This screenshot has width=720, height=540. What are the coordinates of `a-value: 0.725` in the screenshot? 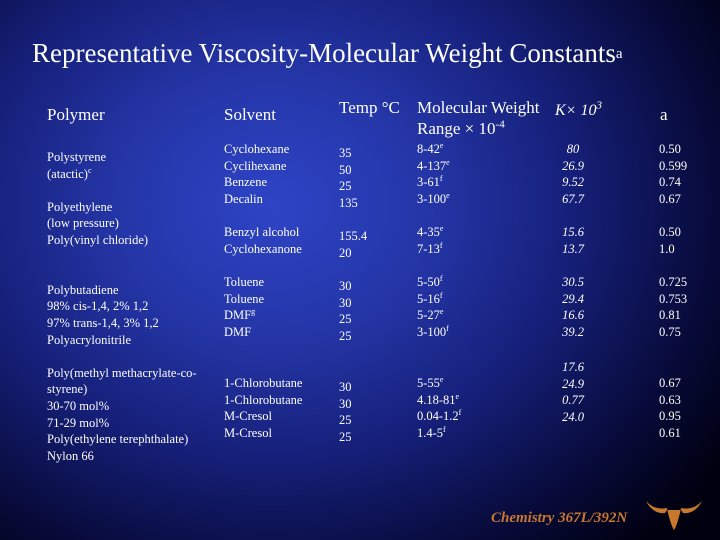 It's located at (673, 282).